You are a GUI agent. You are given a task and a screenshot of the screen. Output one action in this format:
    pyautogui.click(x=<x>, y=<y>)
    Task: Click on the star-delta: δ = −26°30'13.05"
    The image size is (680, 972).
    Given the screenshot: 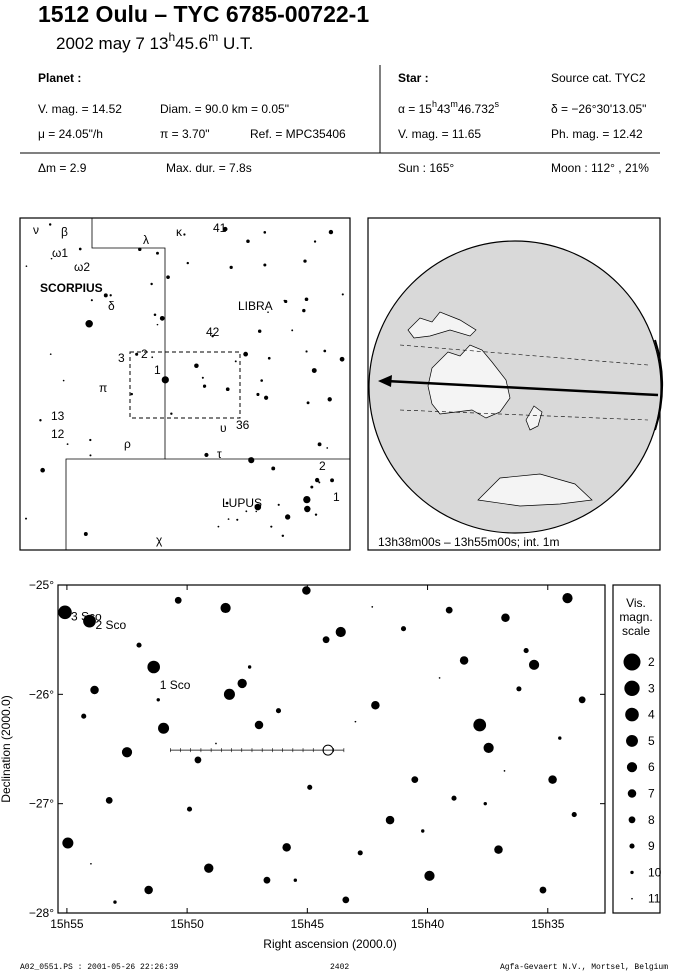 What is the action you would take?
    pyautogui.click(x=598, y=109)
    